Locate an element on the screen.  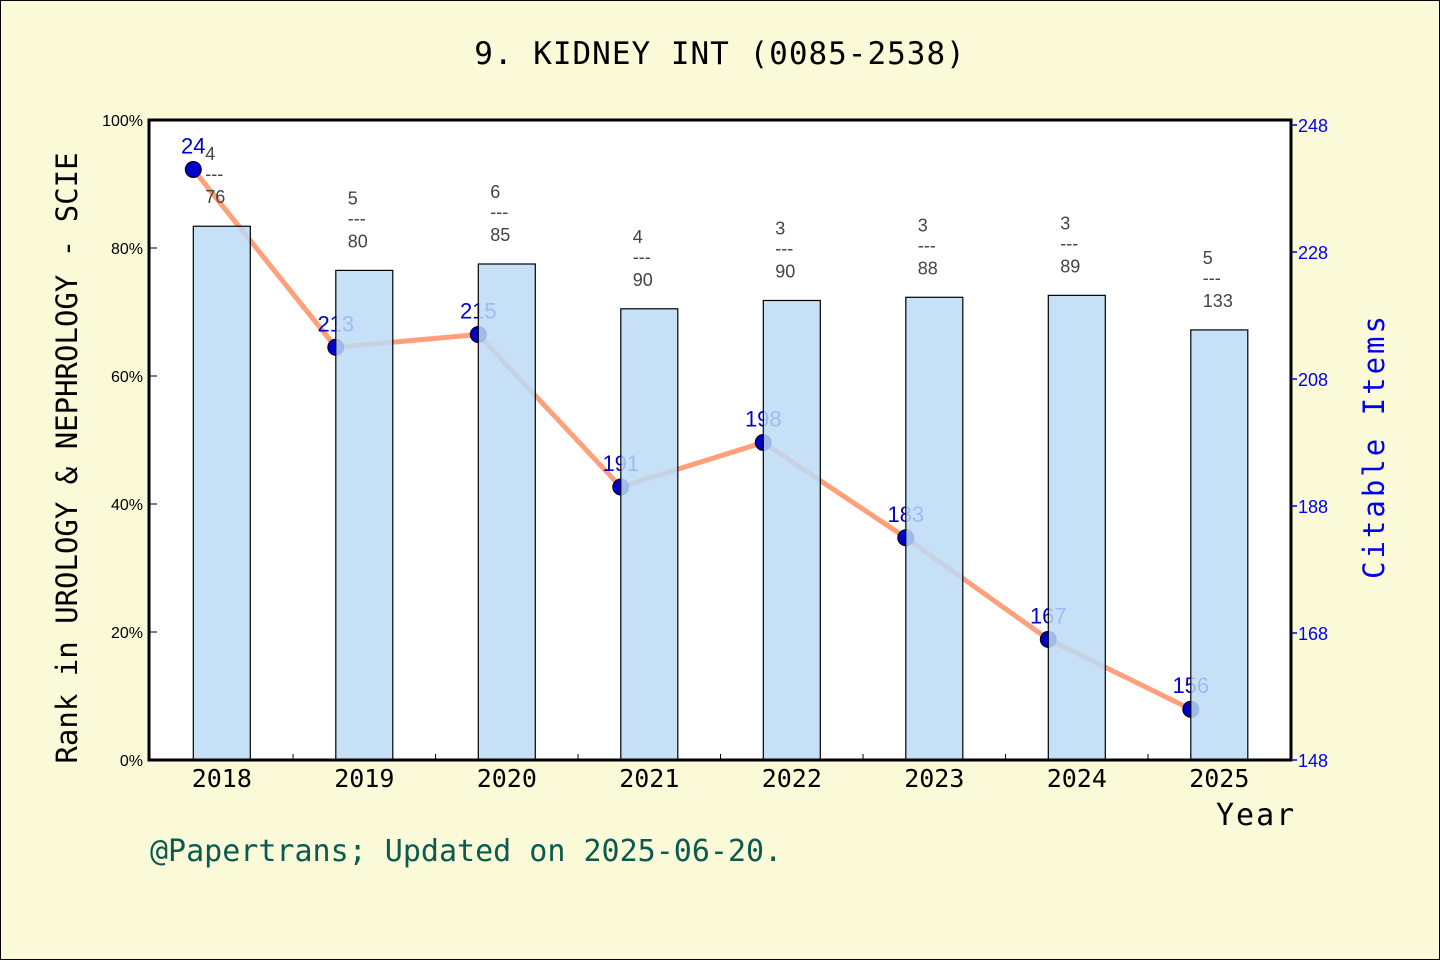
y-tick-right: 168 is located at coordinates (1313, 634).